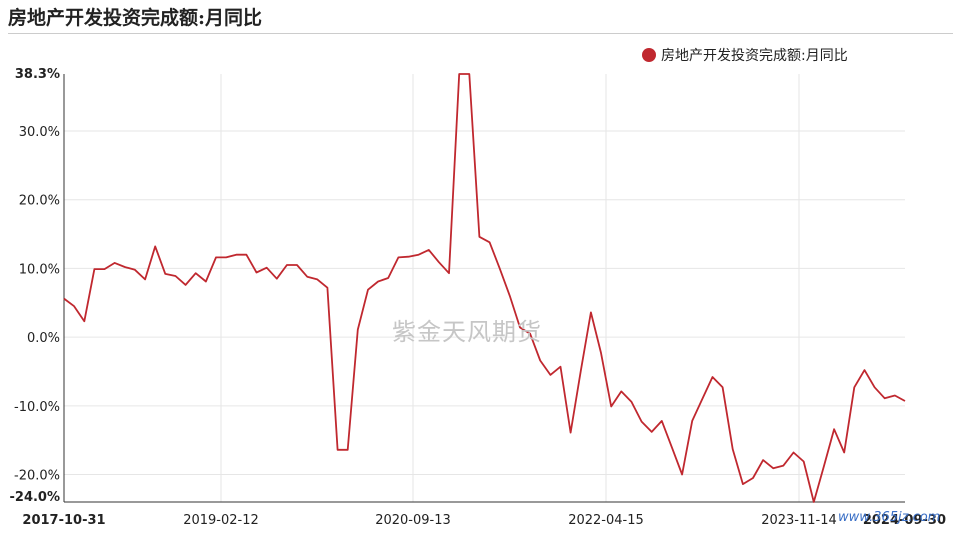 This screenshot has width=955, height=537. What do you see at coordinates (37, 476) in the screenshot?
I see `y-tick-label: -20.0%` at bounding box center [37, 476].